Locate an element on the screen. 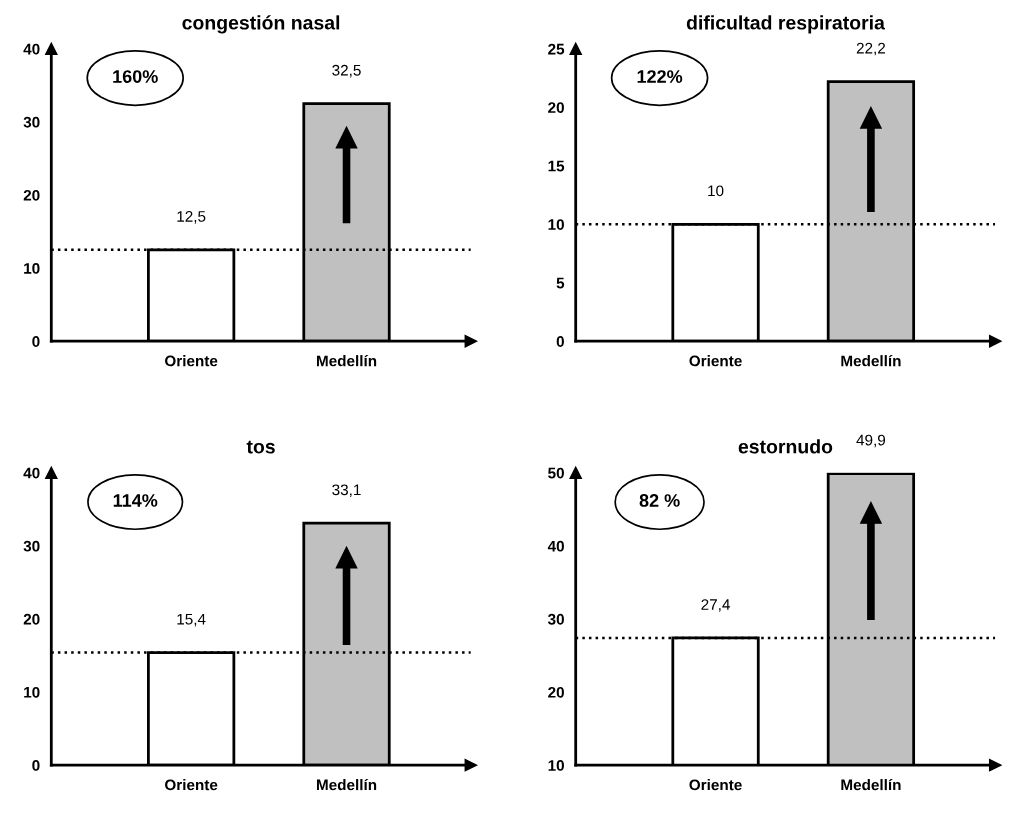 Image resolution: width=1026 pixels, height=814 pixels. data-label: 33,1 is located at coordinates (346, 490).